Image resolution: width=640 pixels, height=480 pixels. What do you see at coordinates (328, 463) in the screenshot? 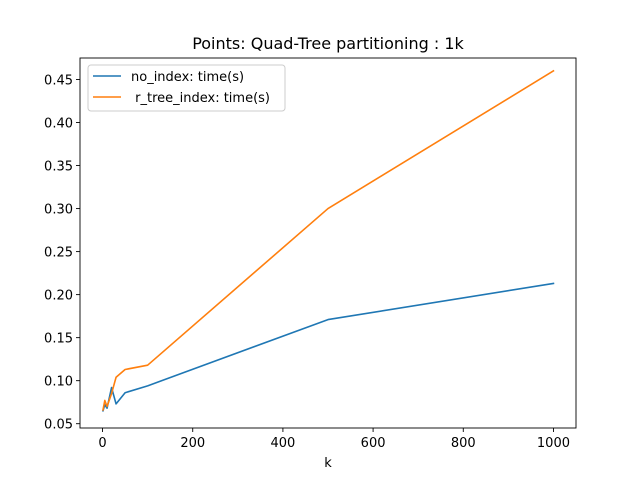
I see `x-axis-label: k` at bounding box center [328, 463].